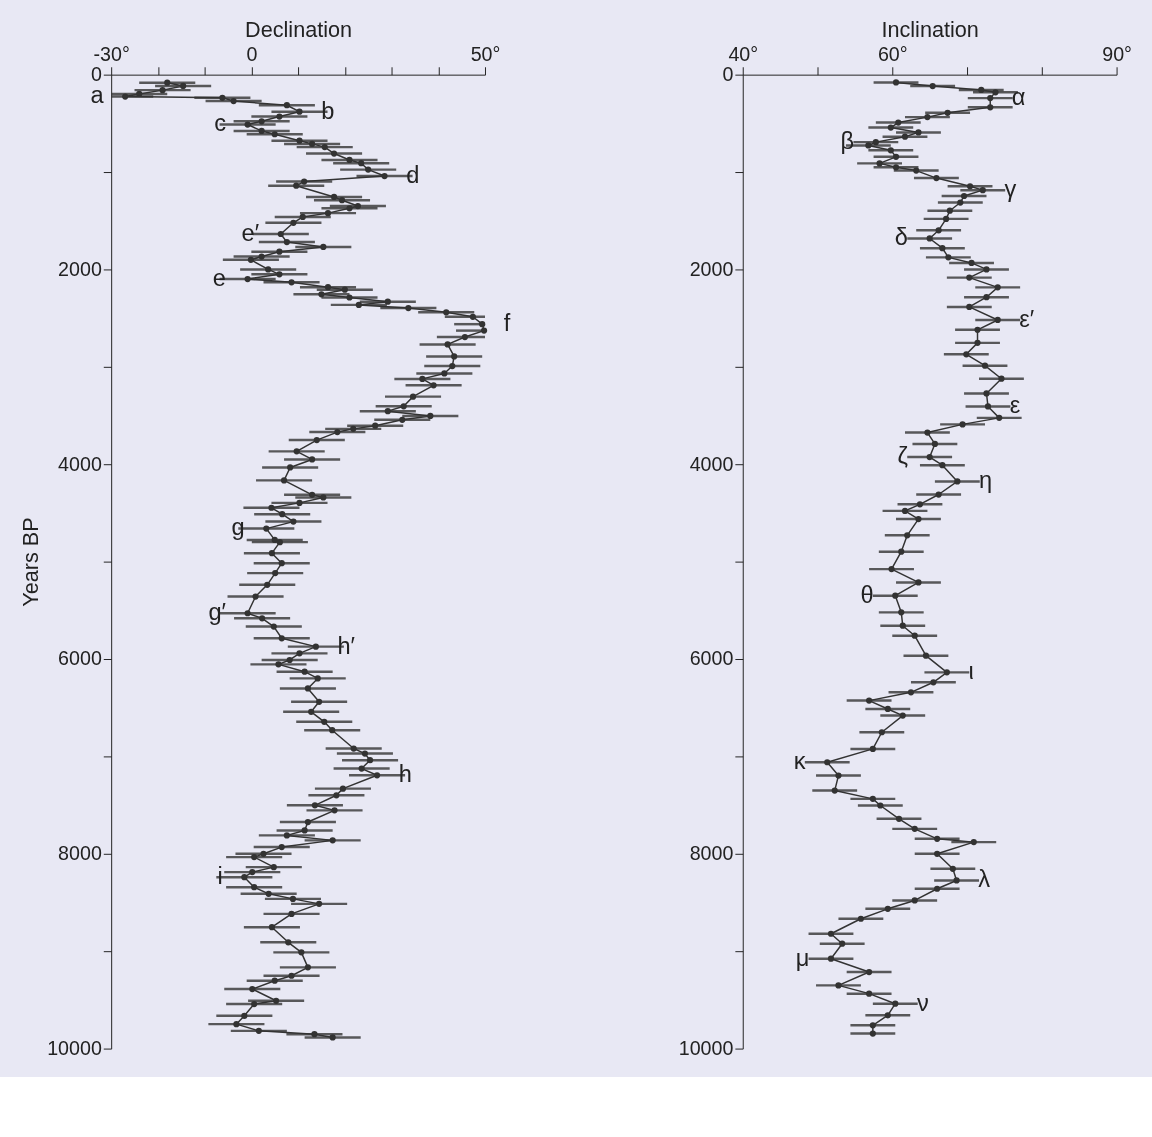 The height and width of the screenshot is (1137, 1152). Describe the element at coordinates (31, 562) in the screenshot. I see `y-axis-title: Years BP` at that location.